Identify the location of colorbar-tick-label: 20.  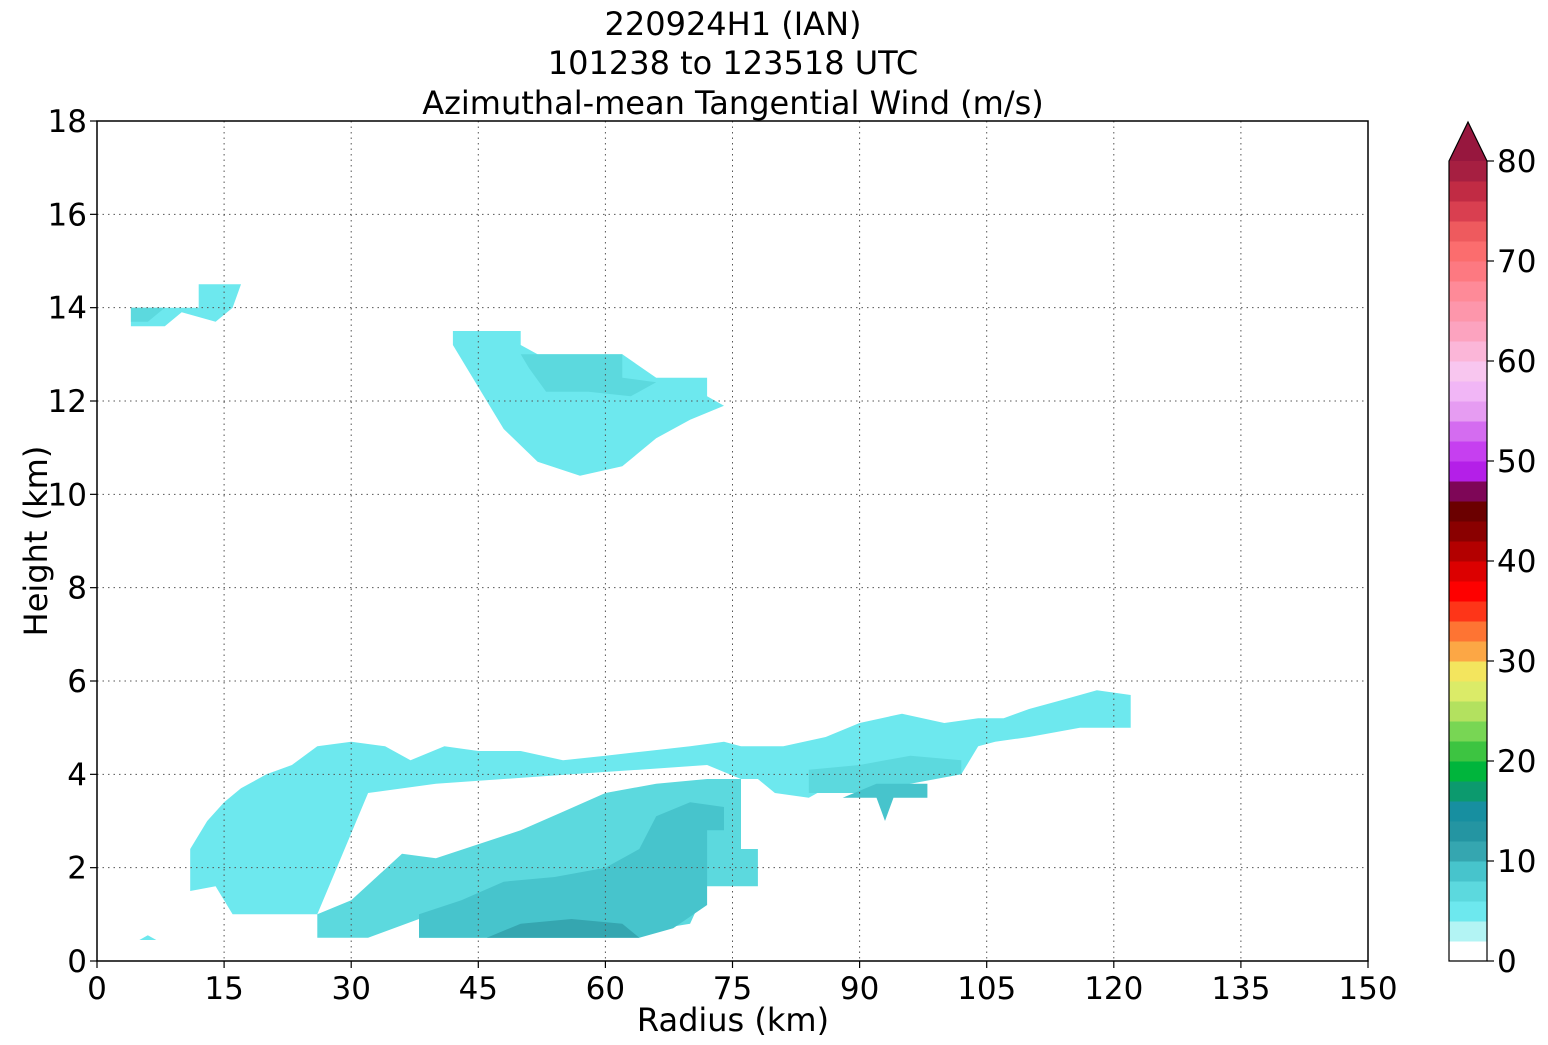
(1516, 762).